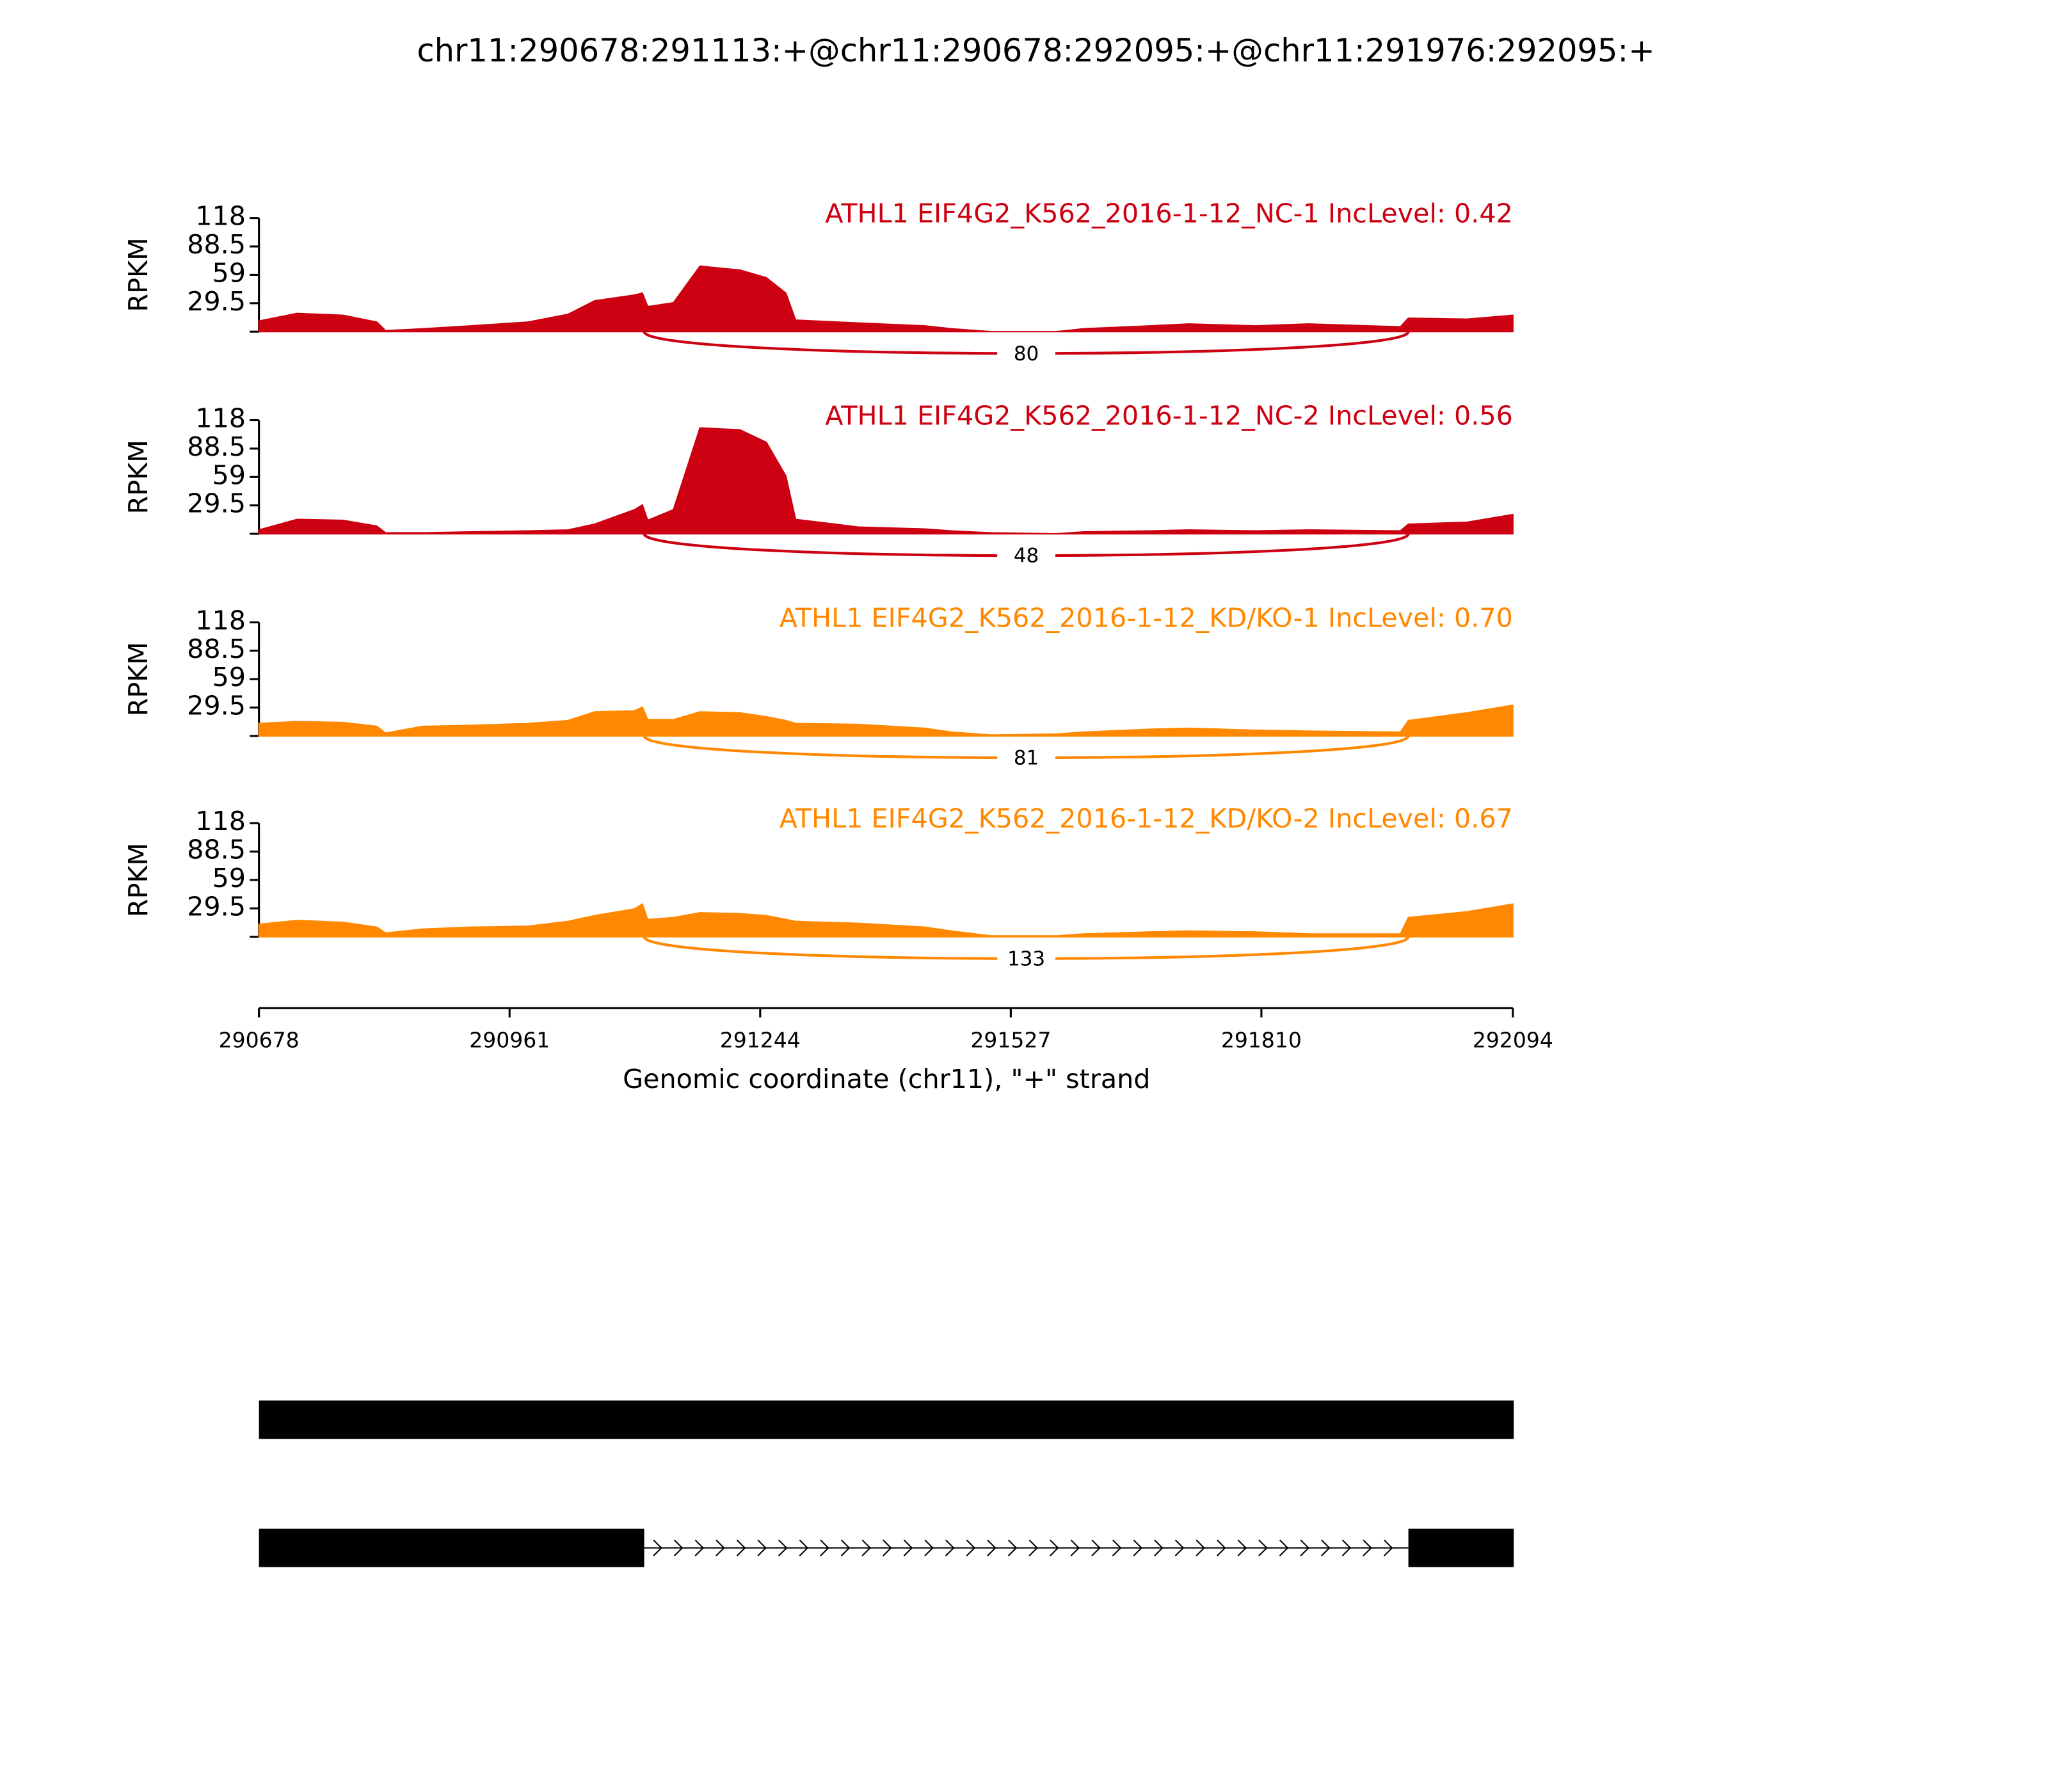  I want to click on junction-label: 81, so click(1026, 758).